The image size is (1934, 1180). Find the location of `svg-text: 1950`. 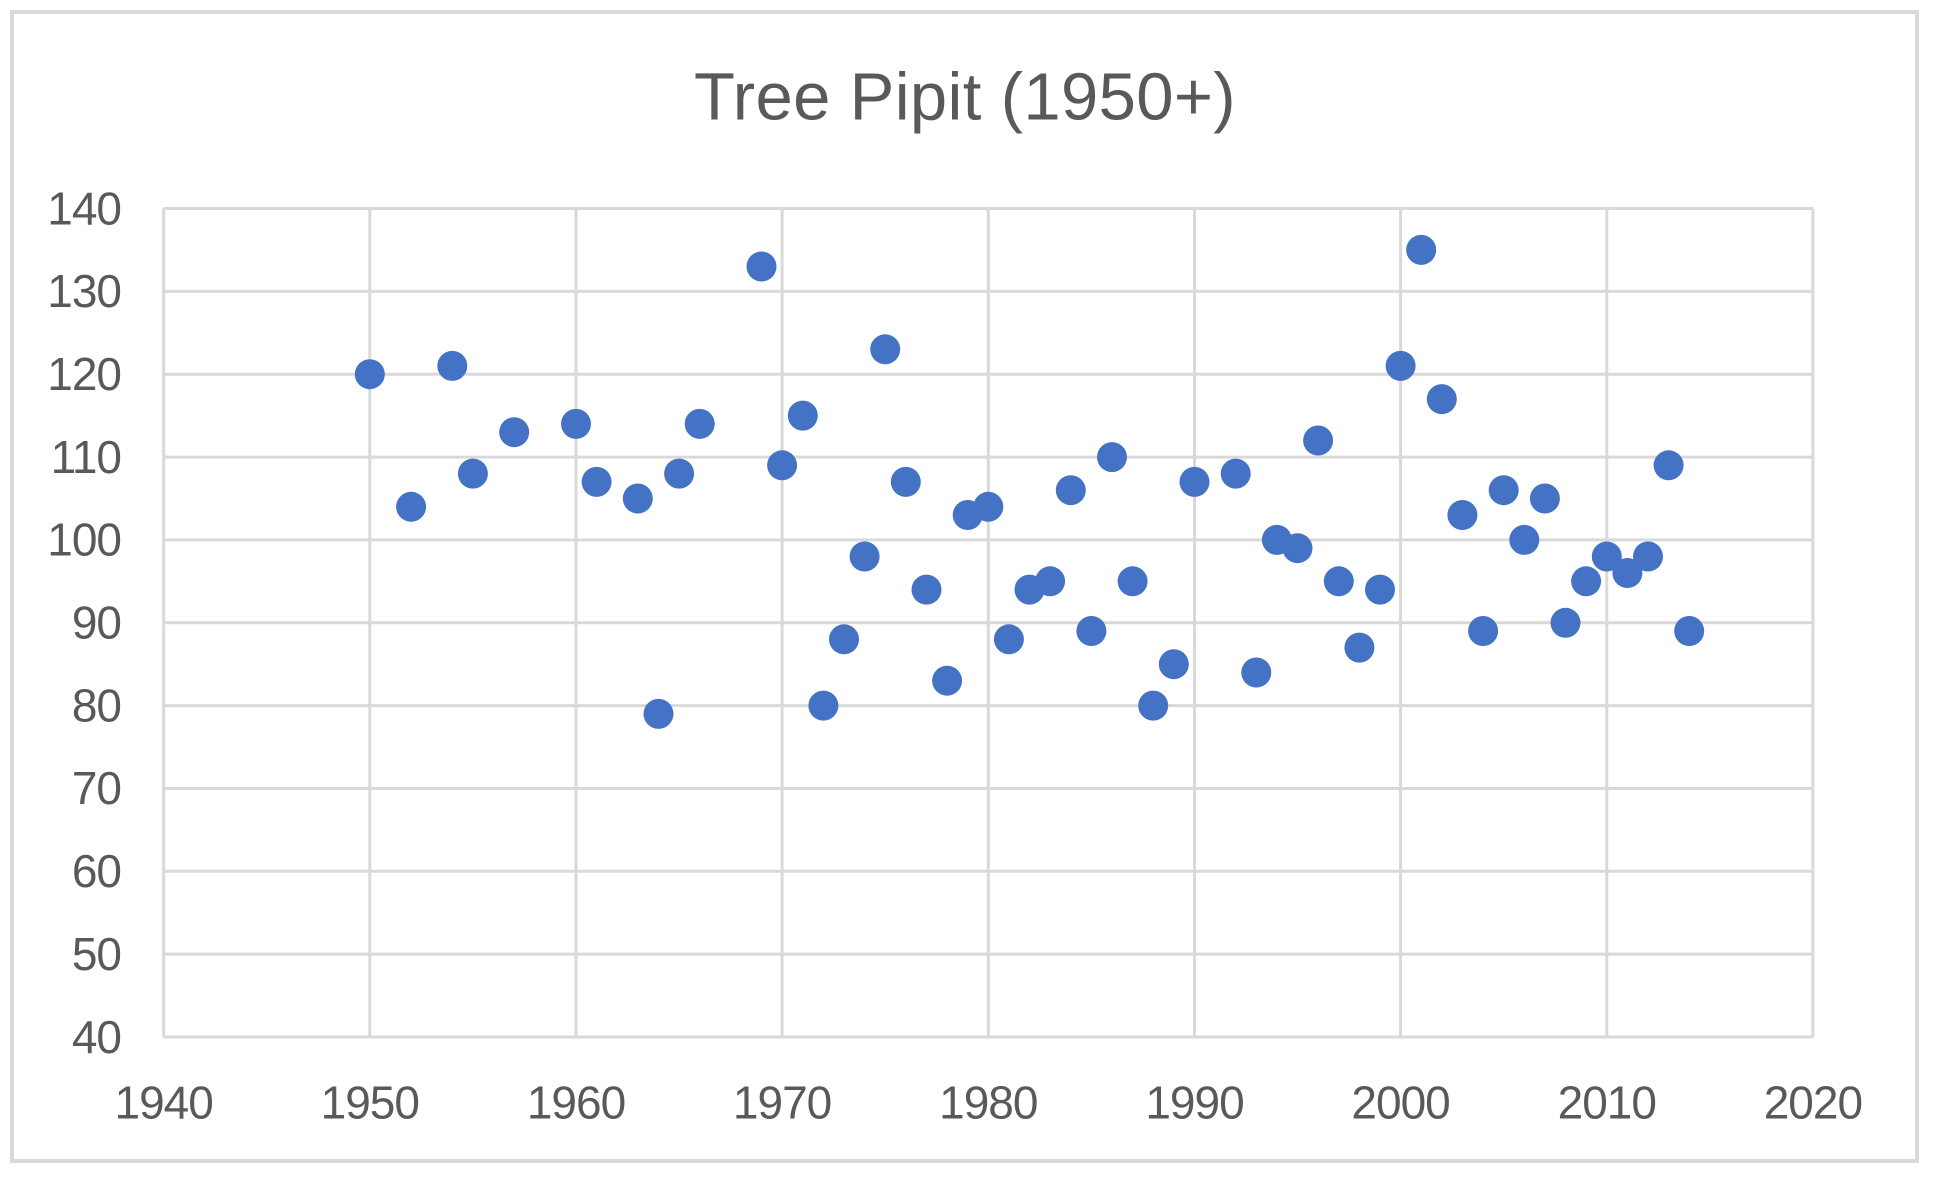

svg-text: 1950 is located at coordinates (370, 1103).